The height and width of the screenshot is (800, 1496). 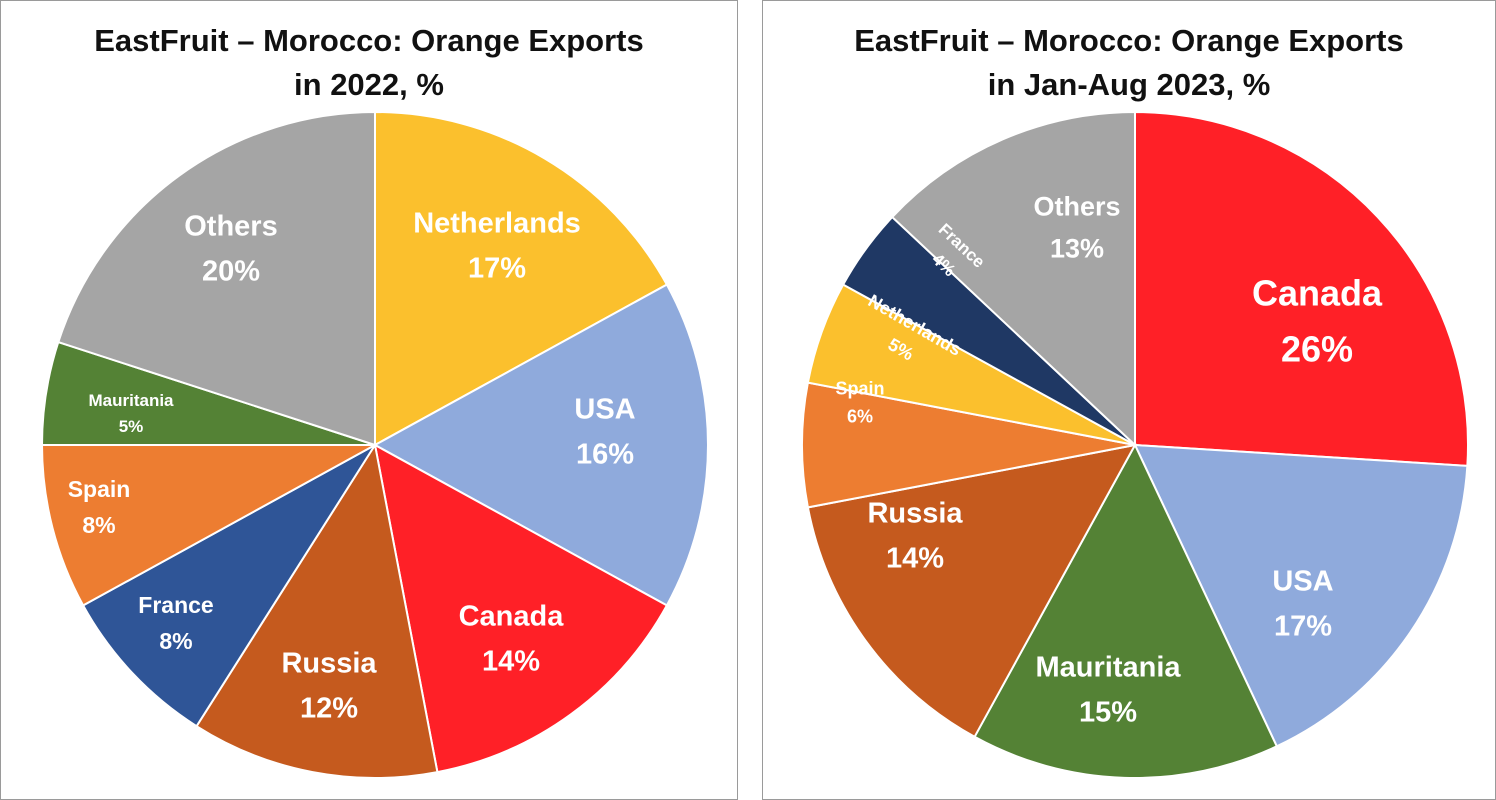 What do you see at coordinates (230, 249) in the screenshot?
I see `slice-label-others: Others 20%` at bounding box center [230, 249].